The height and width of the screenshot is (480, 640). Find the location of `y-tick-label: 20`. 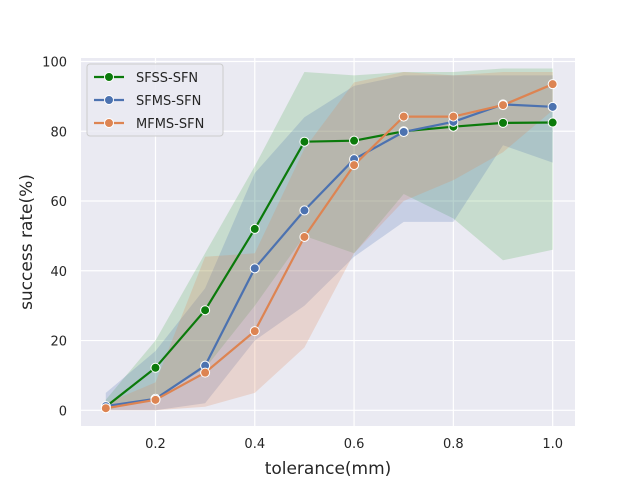

y-tick-label: 20 is located at coordinates (58, 342).